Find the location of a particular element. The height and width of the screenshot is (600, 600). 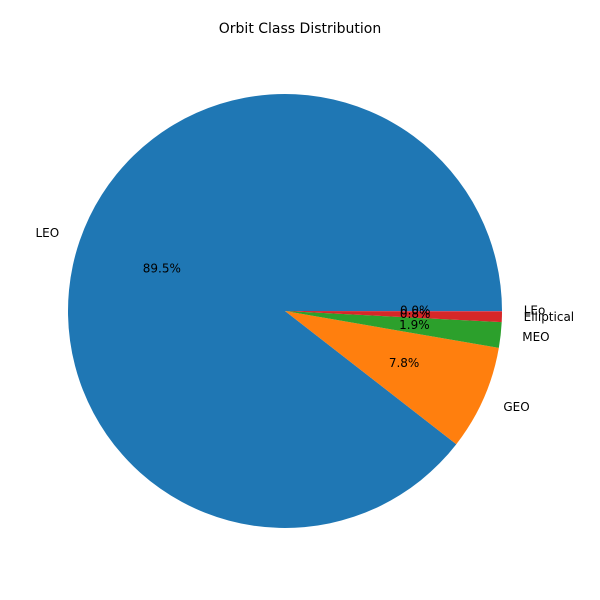

pct-label-meo-2: 1.9% is located at coordinates (414, 325).